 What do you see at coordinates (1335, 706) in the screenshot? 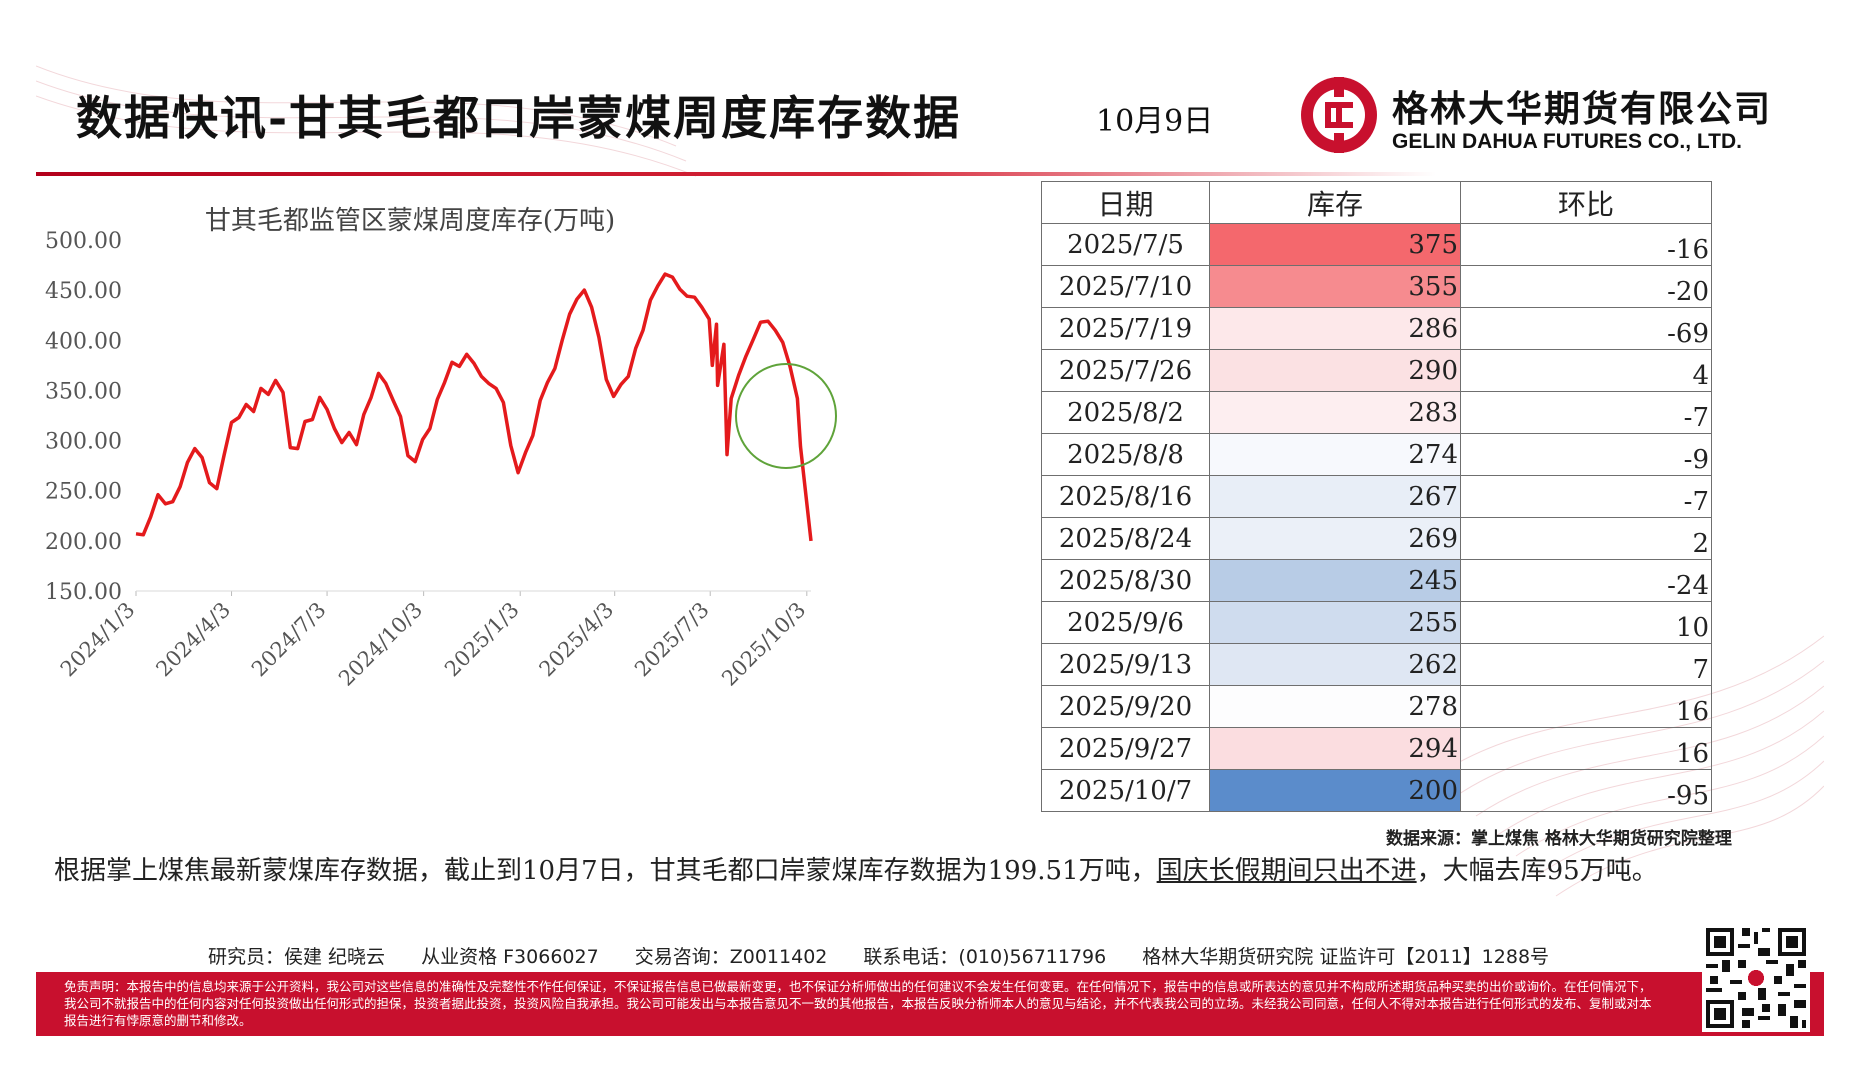
I see `cell-inventory: 278` at bounding box center [1335, 706].